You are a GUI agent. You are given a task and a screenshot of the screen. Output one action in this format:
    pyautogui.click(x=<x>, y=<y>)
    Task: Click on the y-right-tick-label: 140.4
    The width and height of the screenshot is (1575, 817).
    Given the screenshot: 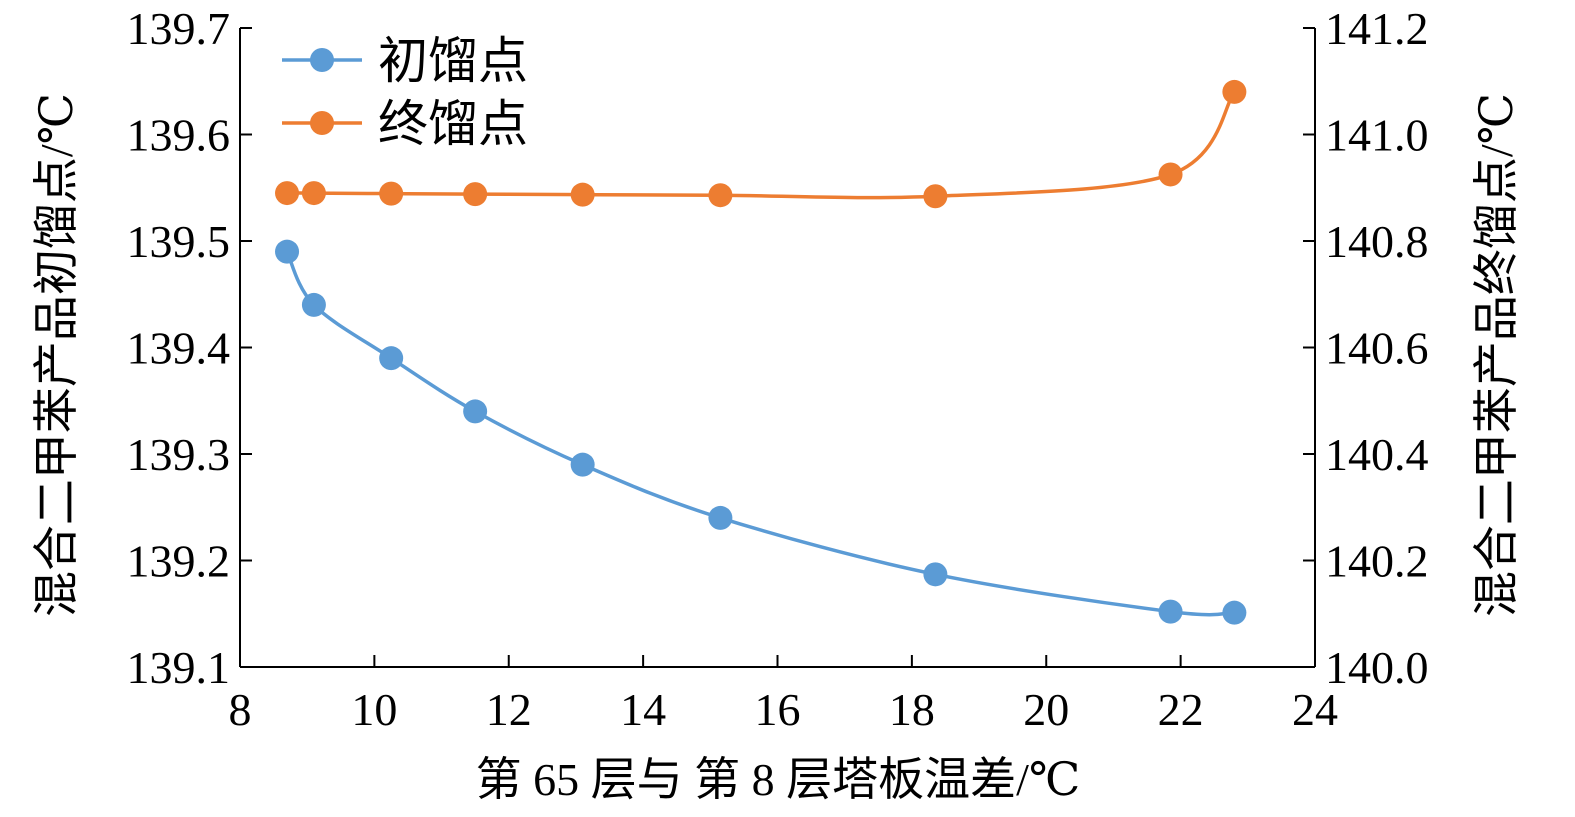 What is the action you would take?
    pyautogui.click(x=1377, y=454)
    